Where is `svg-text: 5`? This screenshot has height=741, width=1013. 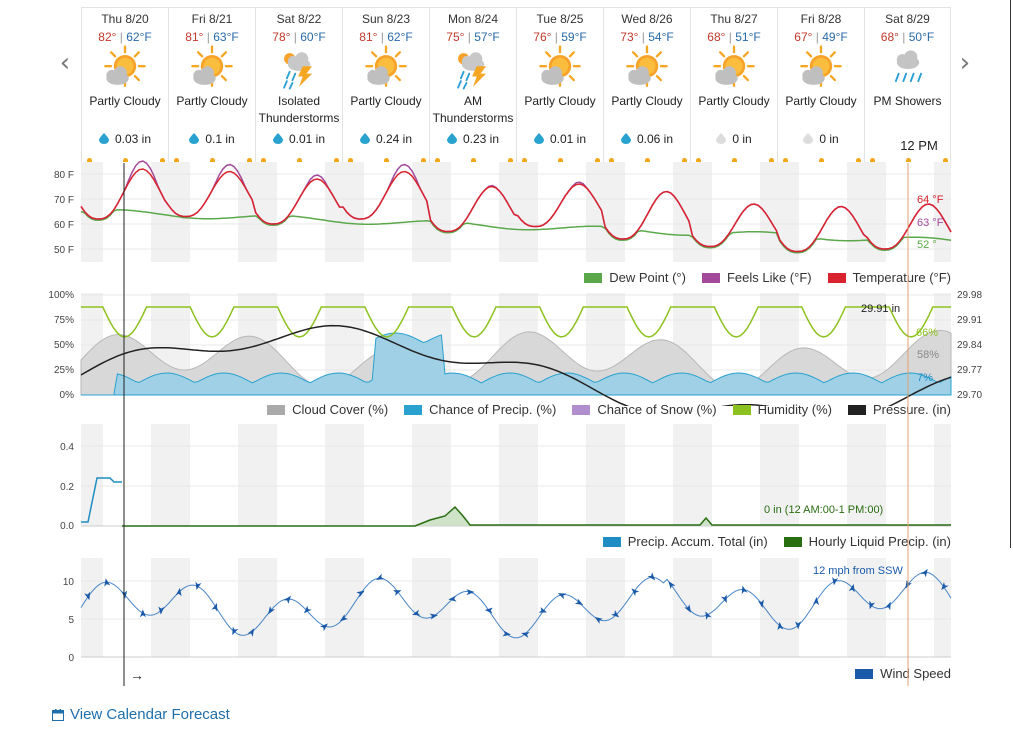 svg-text: 5 is located at coordinates (71, 620).